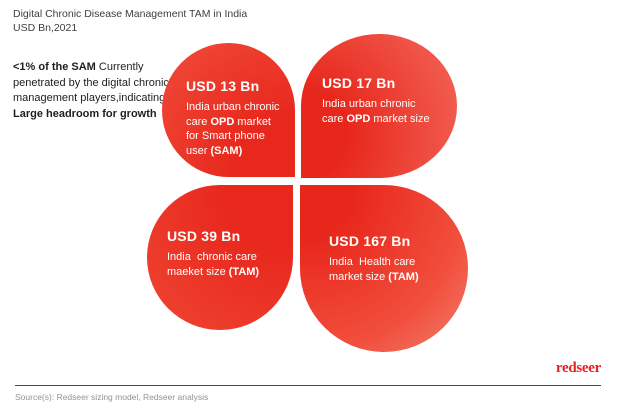 This screenshot has width=617, height=414. I want to click on petal-value: USD 13 Bn, so click(223, 86).